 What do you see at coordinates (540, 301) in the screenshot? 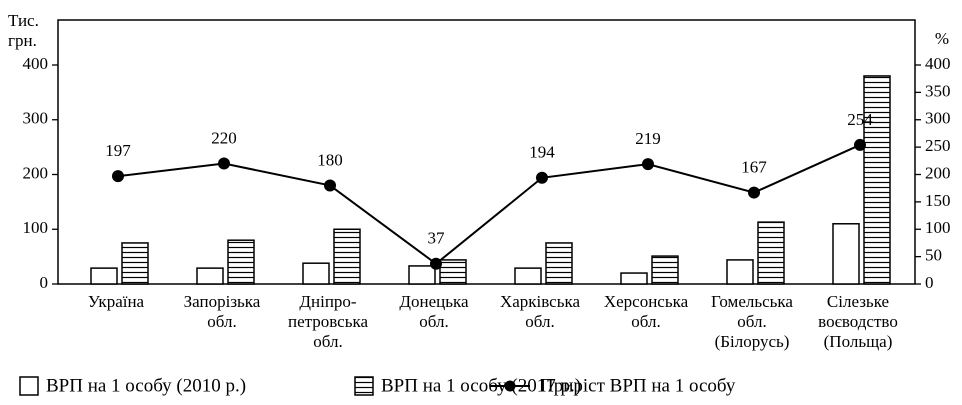
I see `x-tick-label: Харківська` at bounding box center [540, 301].